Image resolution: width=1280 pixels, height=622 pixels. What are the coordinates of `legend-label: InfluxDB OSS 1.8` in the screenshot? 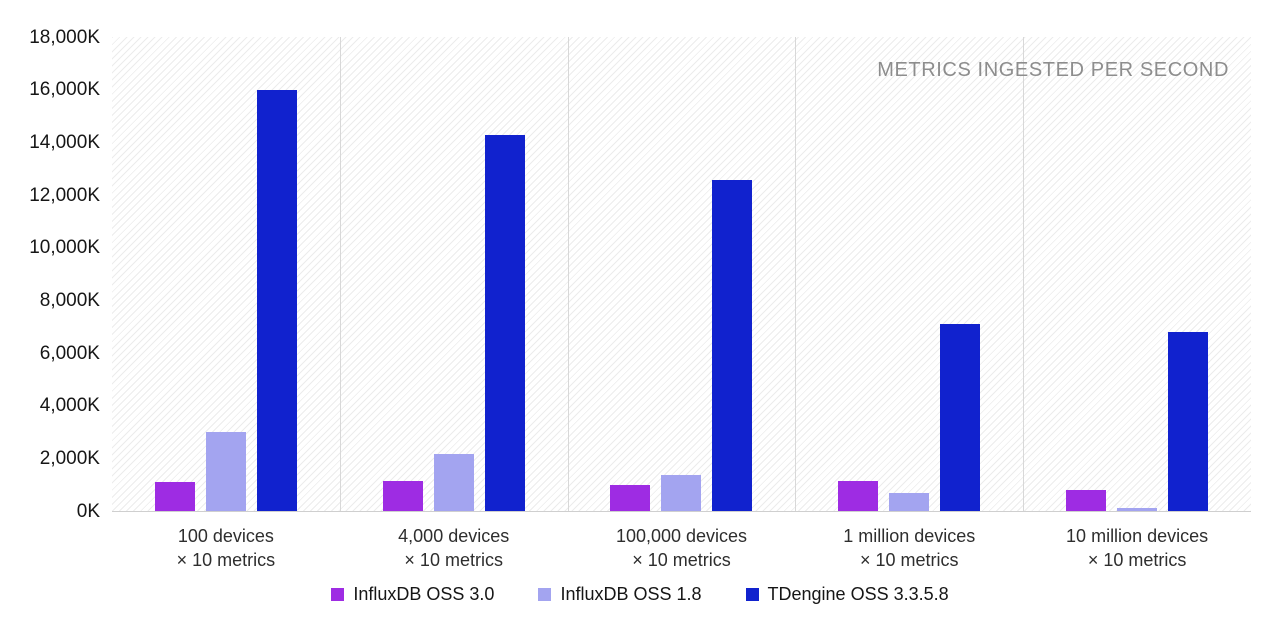 It's located at (631, 594).